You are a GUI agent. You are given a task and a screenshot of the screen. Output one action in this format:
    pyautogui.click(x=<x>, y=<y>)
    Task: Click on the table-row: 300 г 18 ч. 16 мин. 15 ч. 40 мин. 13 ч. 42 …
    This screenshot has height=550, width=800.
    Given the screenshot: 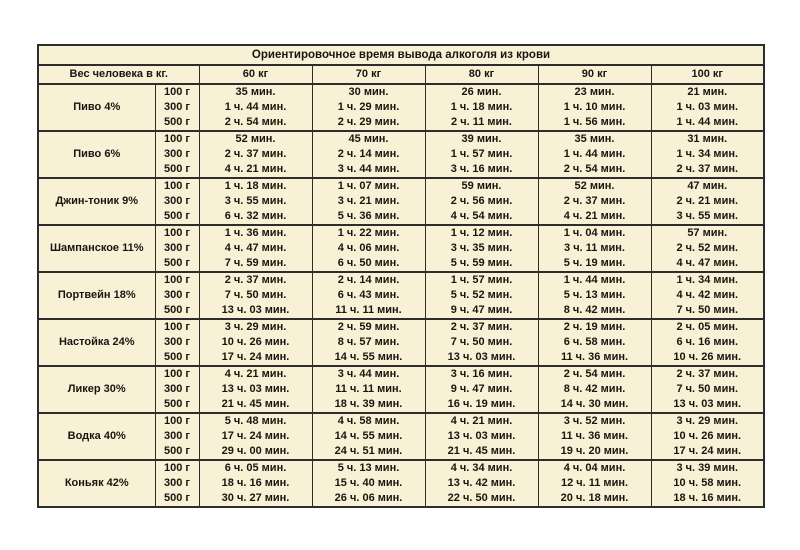 What is the action you would take?
    pyautogui.click(x=401, y=484)
    